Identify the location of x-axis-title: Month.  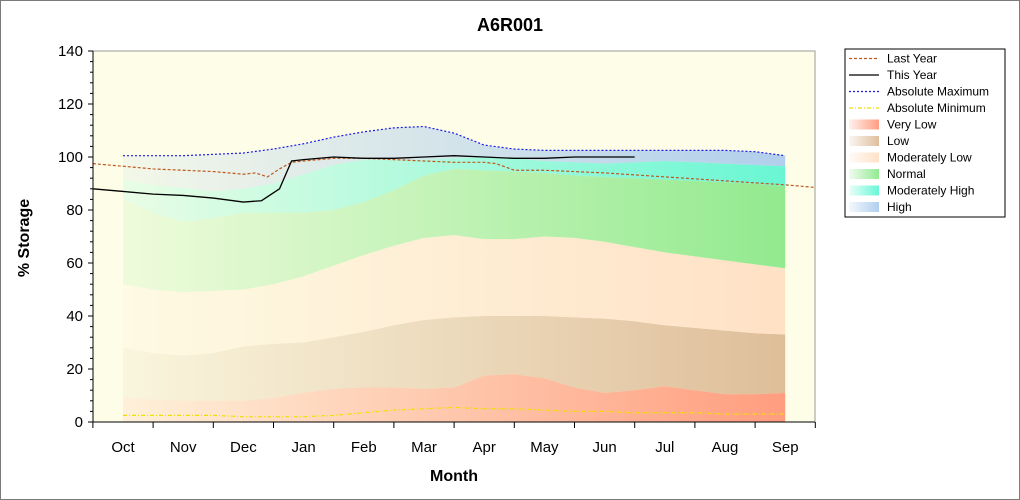
(454, 476).